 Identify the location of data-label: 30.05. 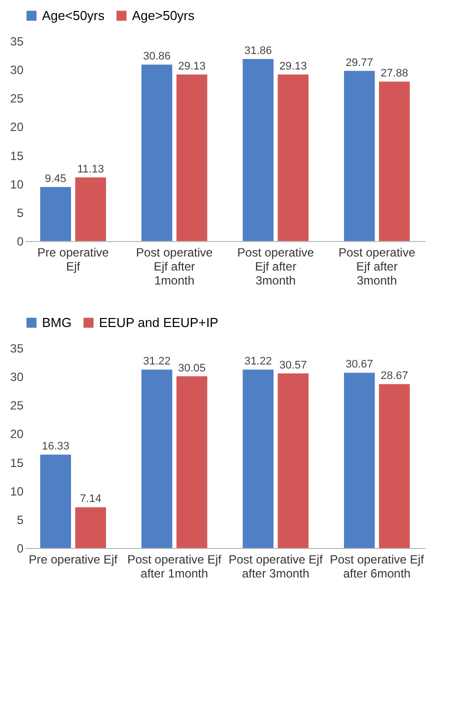
(192, 368).